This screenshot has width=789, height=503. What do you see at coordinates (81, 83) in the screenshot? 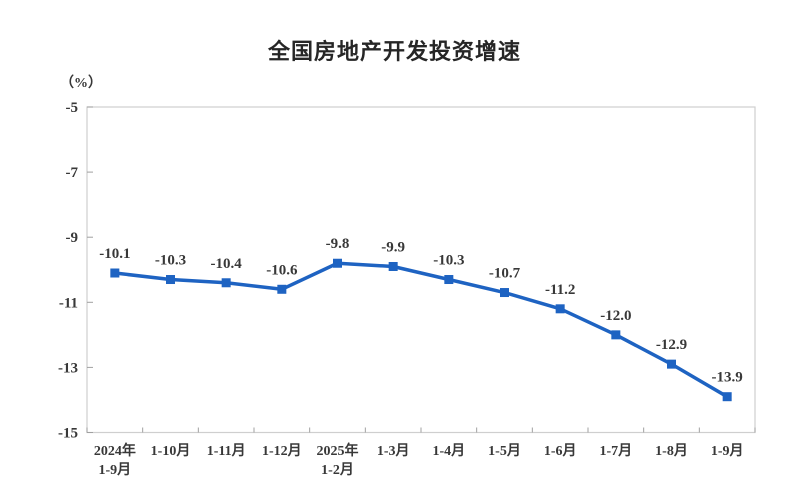
I see `y-axis-unit-label: （%）` at bounding box center [81, 83].